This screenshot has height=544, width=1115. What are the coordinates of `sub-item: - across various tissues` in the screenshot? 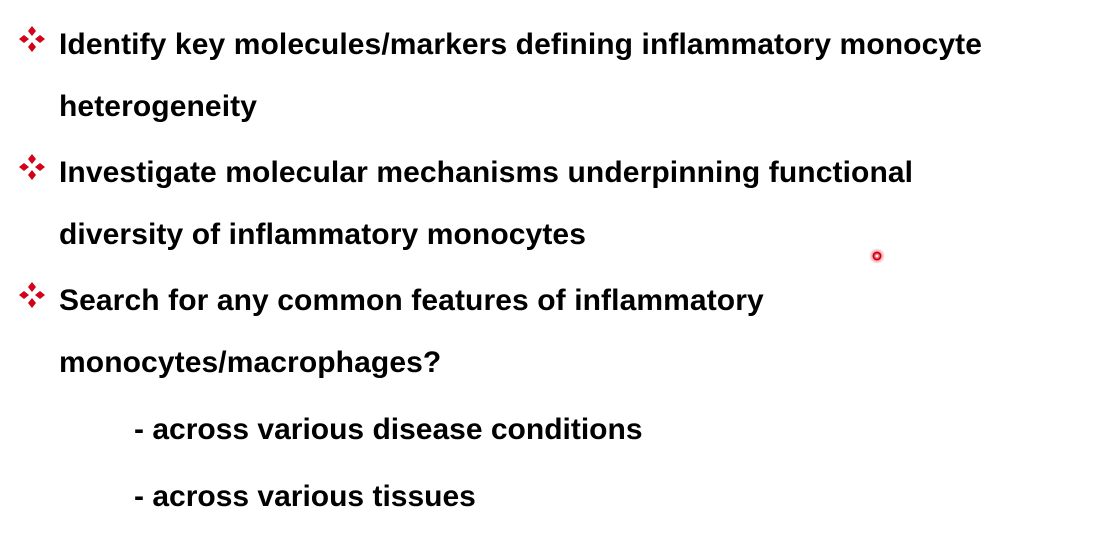 It's located at (305, 496).